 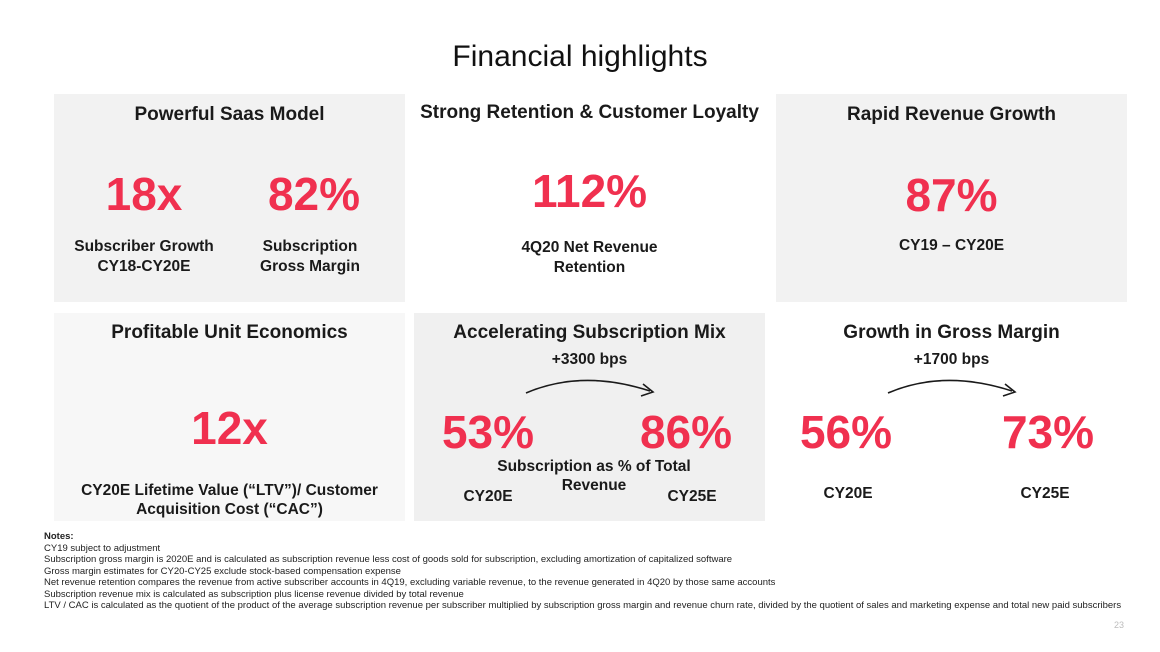 What do you see at coordinates (1118, 625) in the screenshot?
I see `page-number: 23` at bounding box center [1118, 625].